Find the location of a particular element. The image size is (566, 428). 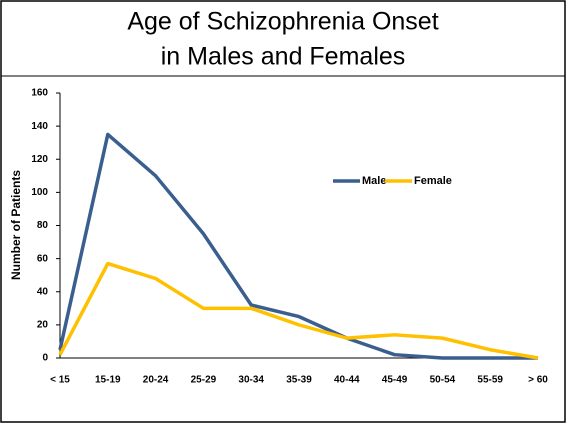

y-tick-label: 120 is located at coordinates (39, 159).